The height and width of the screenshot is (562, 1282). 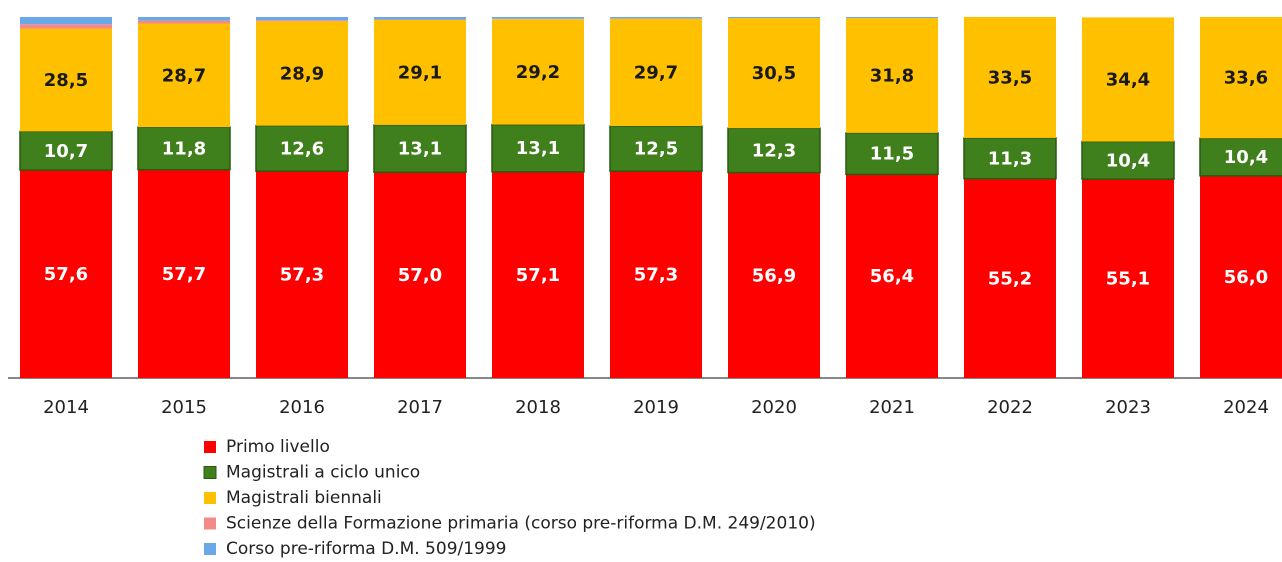 What do you see at coordinates (184, 148) in the screenshot?
I see `data-label: 11,8` at bounding box center [184, 148].